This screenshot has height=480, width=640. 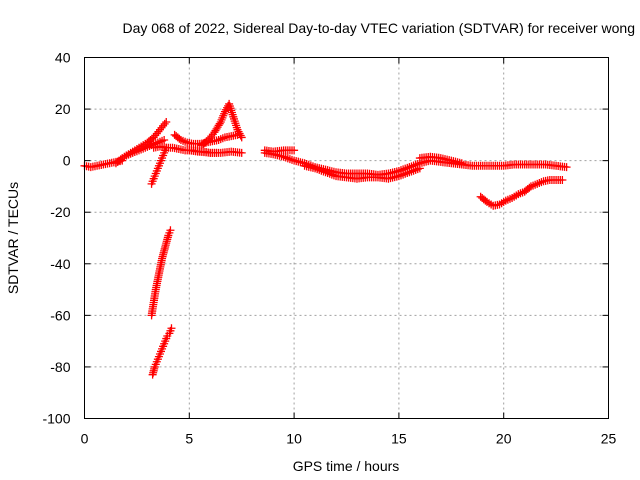 I want to click on y-tick-label: -80, so click(x=60, y=367).